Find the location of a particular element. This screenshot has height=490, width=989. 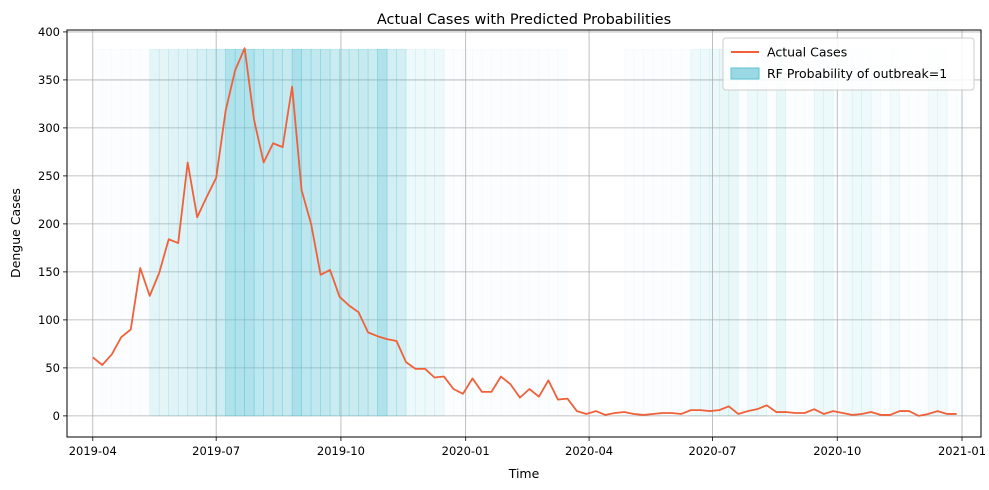

legend-band-swatch is located at coordinates (745, 73).